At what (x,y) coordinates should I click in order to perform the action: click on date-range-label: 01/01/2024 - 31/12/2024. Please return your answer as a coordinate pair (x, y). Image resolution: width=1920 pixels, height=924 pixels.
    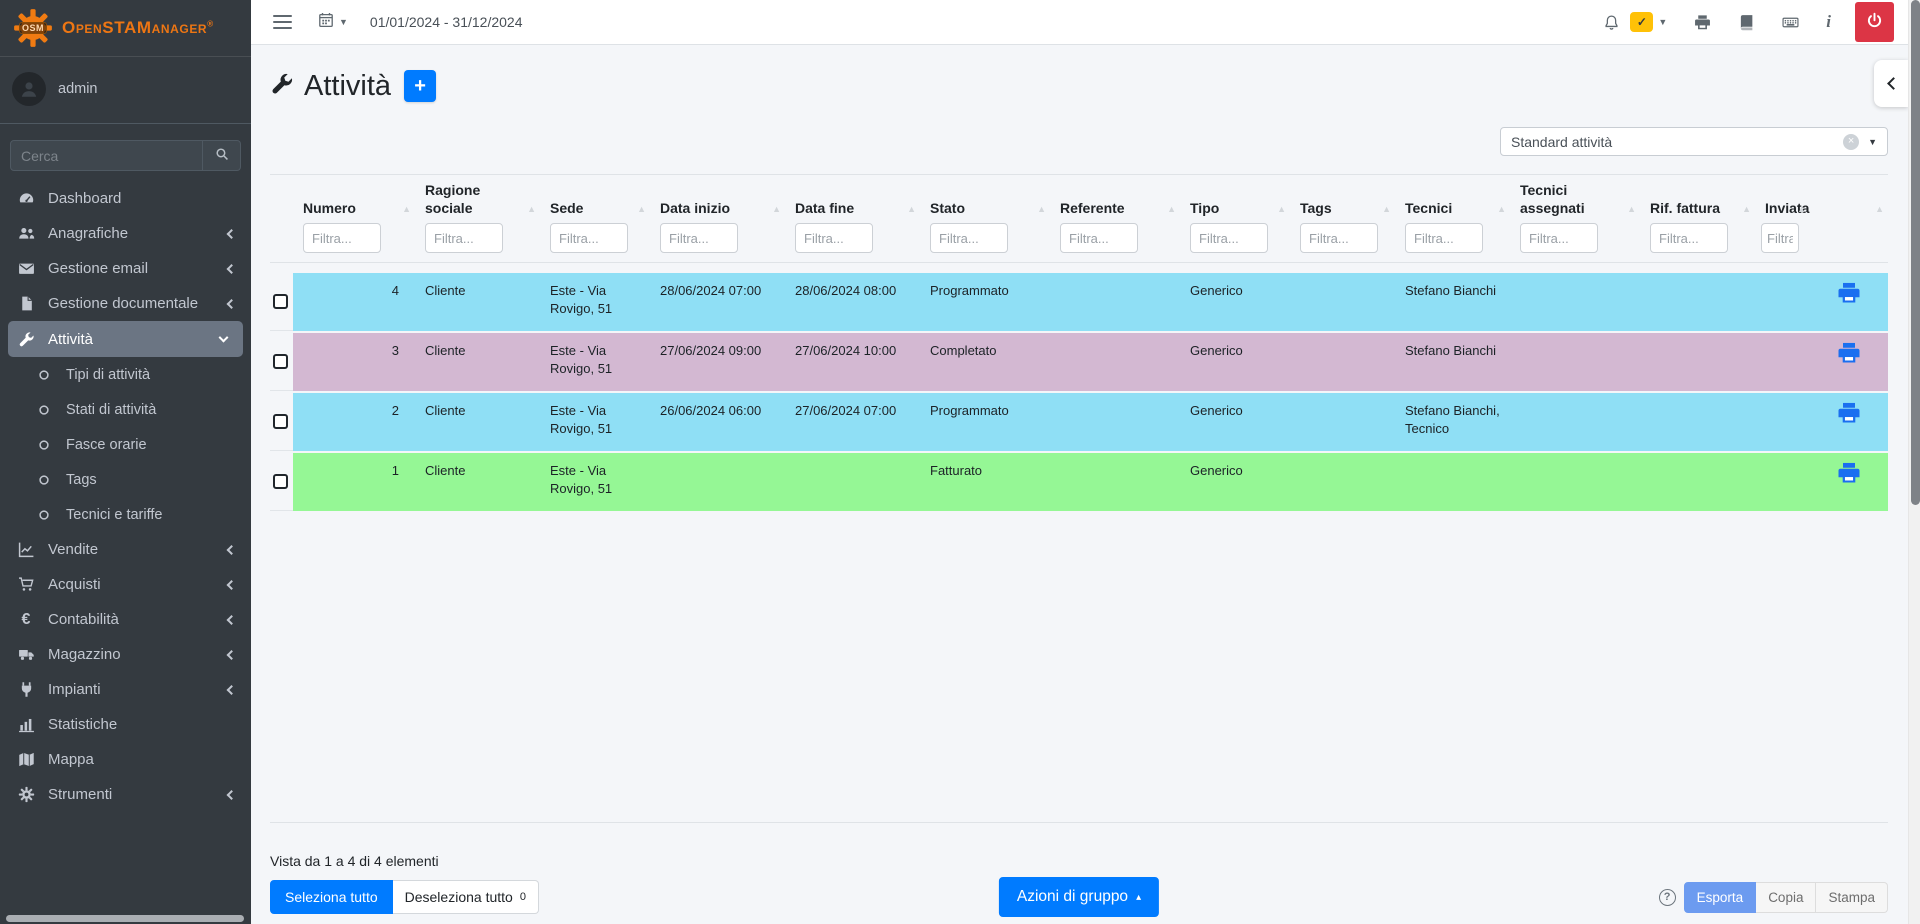
    Looking at the image, I should click on (446, 22).